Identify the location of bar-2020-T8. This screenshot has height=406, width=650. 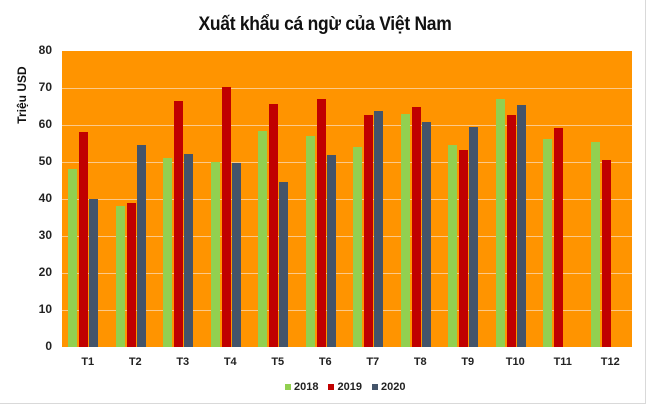
(426, 234).